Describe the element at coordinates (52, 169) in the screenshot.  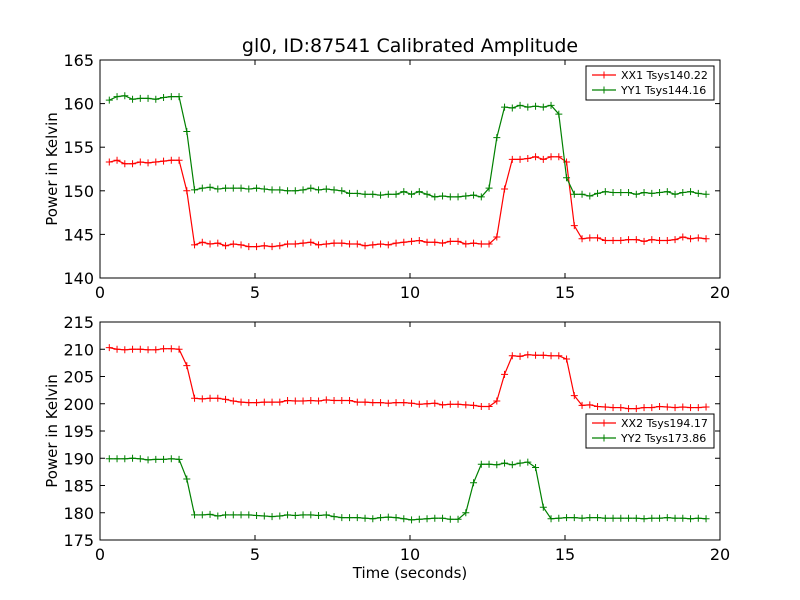
I see `top-y-axis-label: Power in Kelvin` at that location.